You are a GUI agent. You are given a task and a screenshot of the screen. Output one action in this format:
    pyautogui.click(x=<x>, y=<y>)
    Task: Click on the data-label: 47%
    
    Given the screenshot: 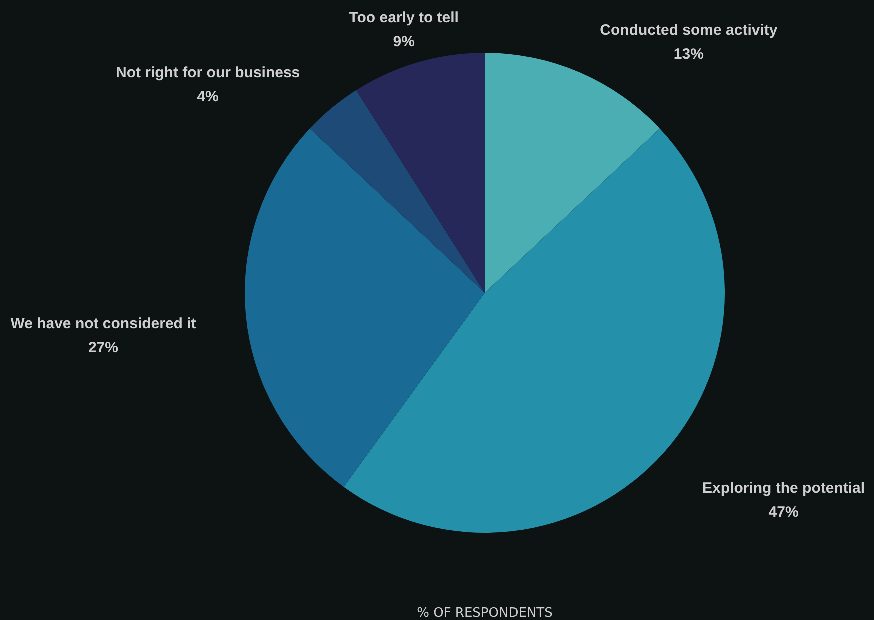 What is the action you would take?
    pyautogui.click(x=783, y=512)
    